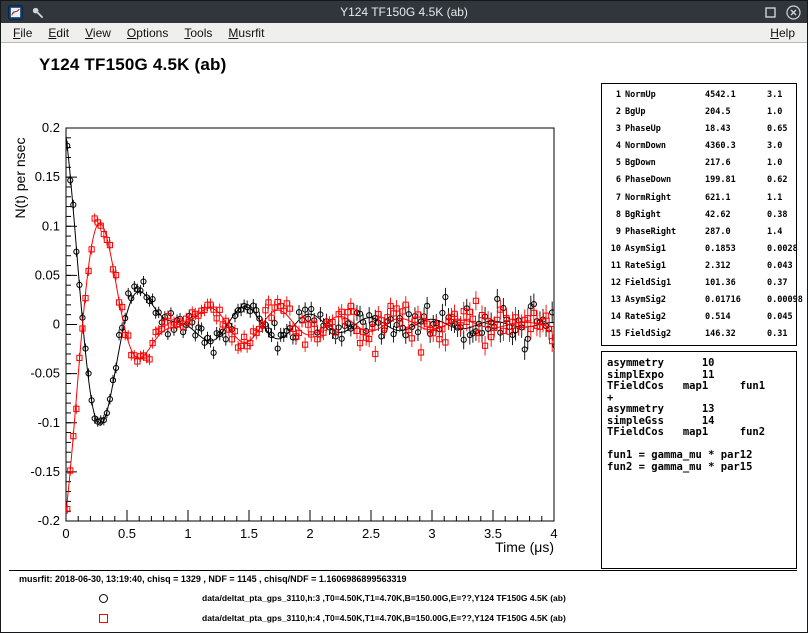  What do you see at coordinates (645, 146) in the screenshot?
I see `param-name: NormDown` at bounding box center [645, 146].